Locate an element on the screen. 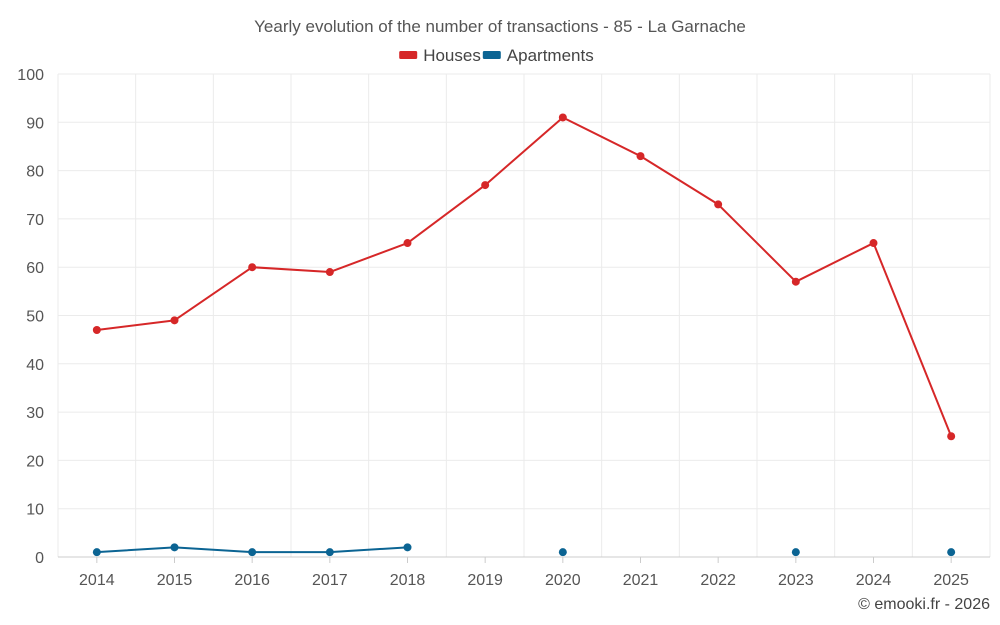 This screenshot has width=1000, height=625. x-tick-label: 2021 is located at coordinates (641, 580).